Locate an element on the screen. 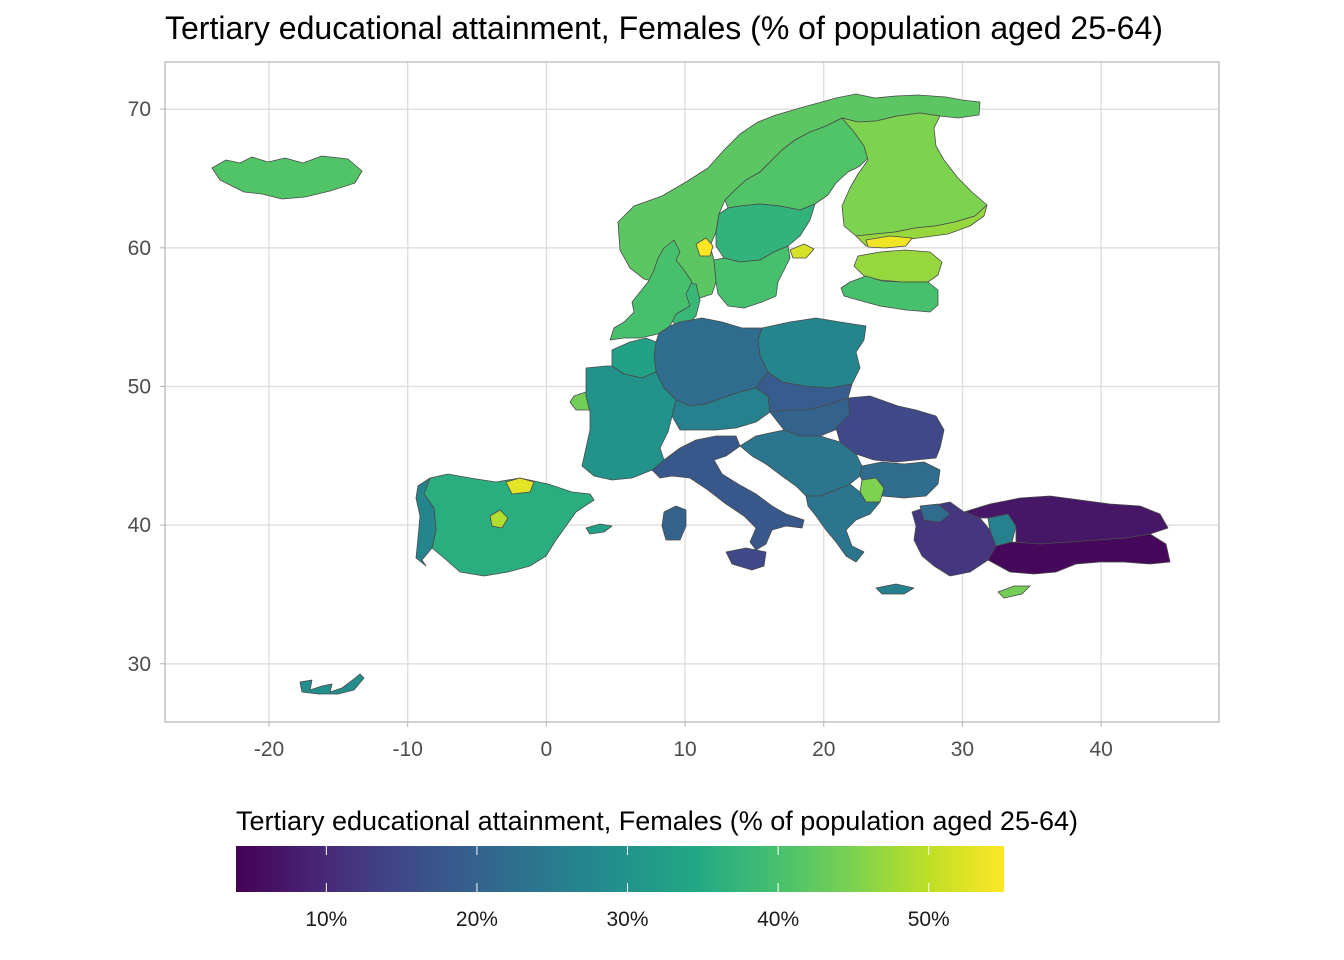  x-tick-label: 0 is located at coordinates (547, 749).